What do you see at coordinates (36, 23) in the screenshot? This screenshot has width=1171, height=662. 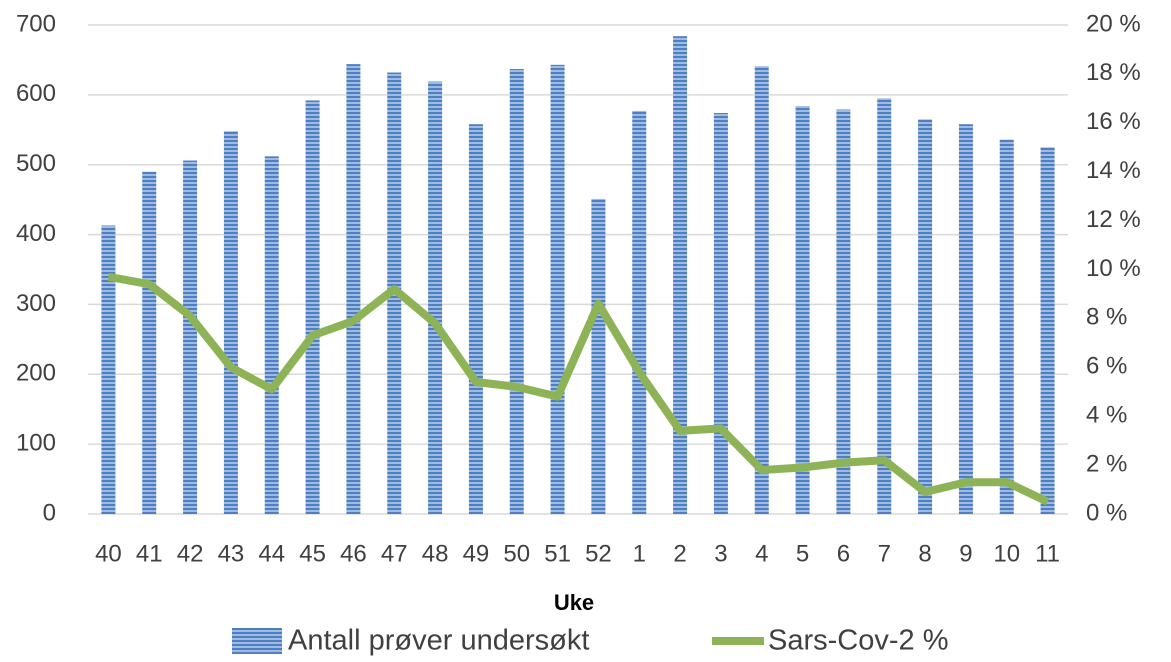 I see `y-tick-label: 700` at bounding box center [36, 23].